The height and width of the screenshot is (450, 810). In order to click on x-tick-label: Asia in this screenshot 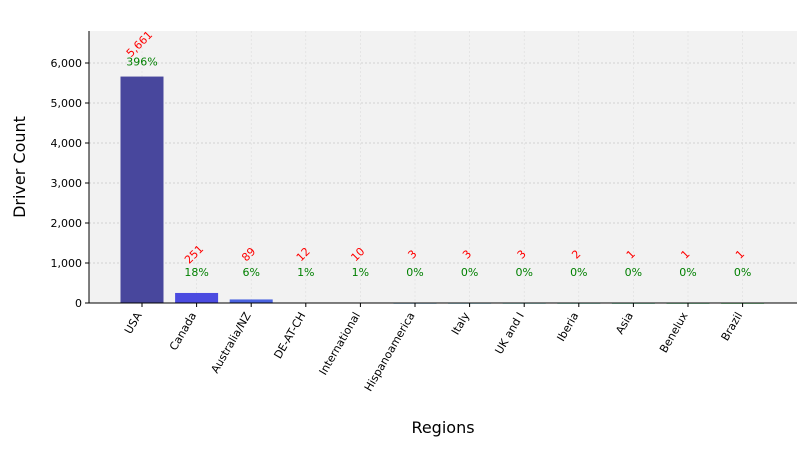, I will do `click(624, 323)`.